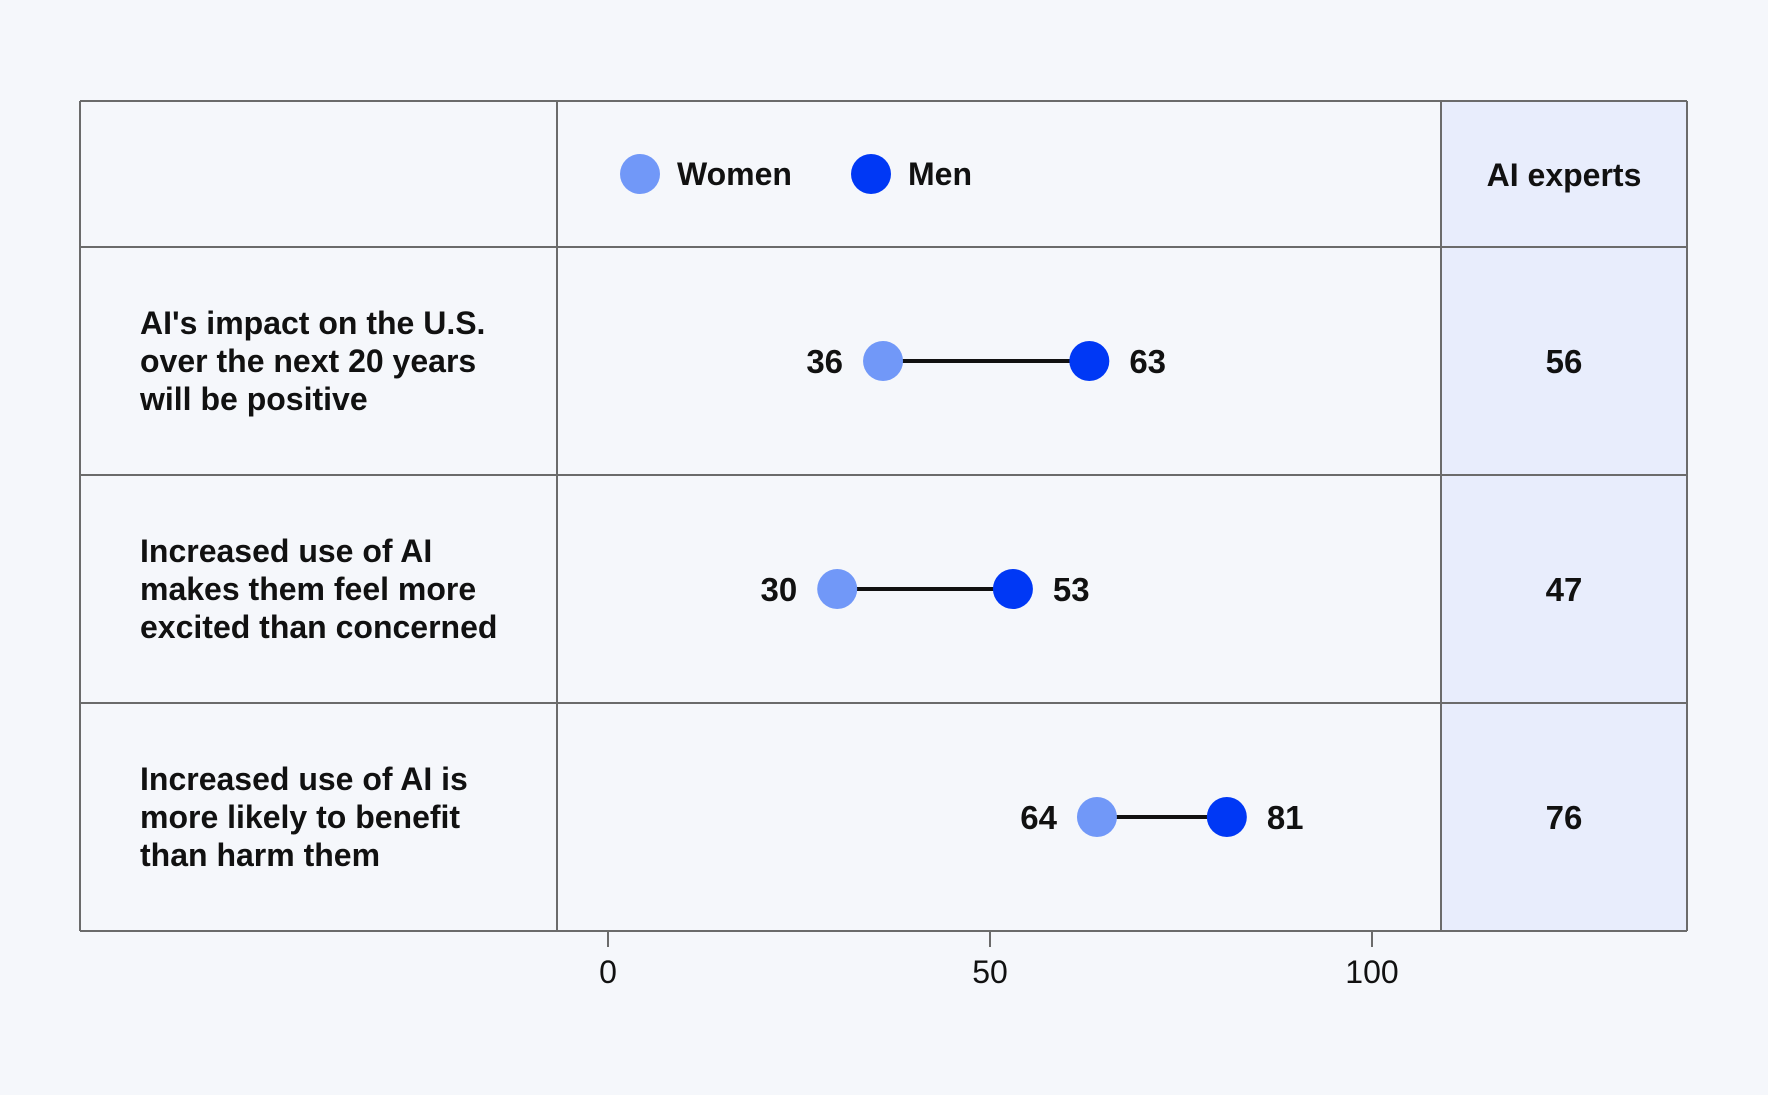  I want to click on category-label-row2-line2: makes them feel more, so click(308, 589).